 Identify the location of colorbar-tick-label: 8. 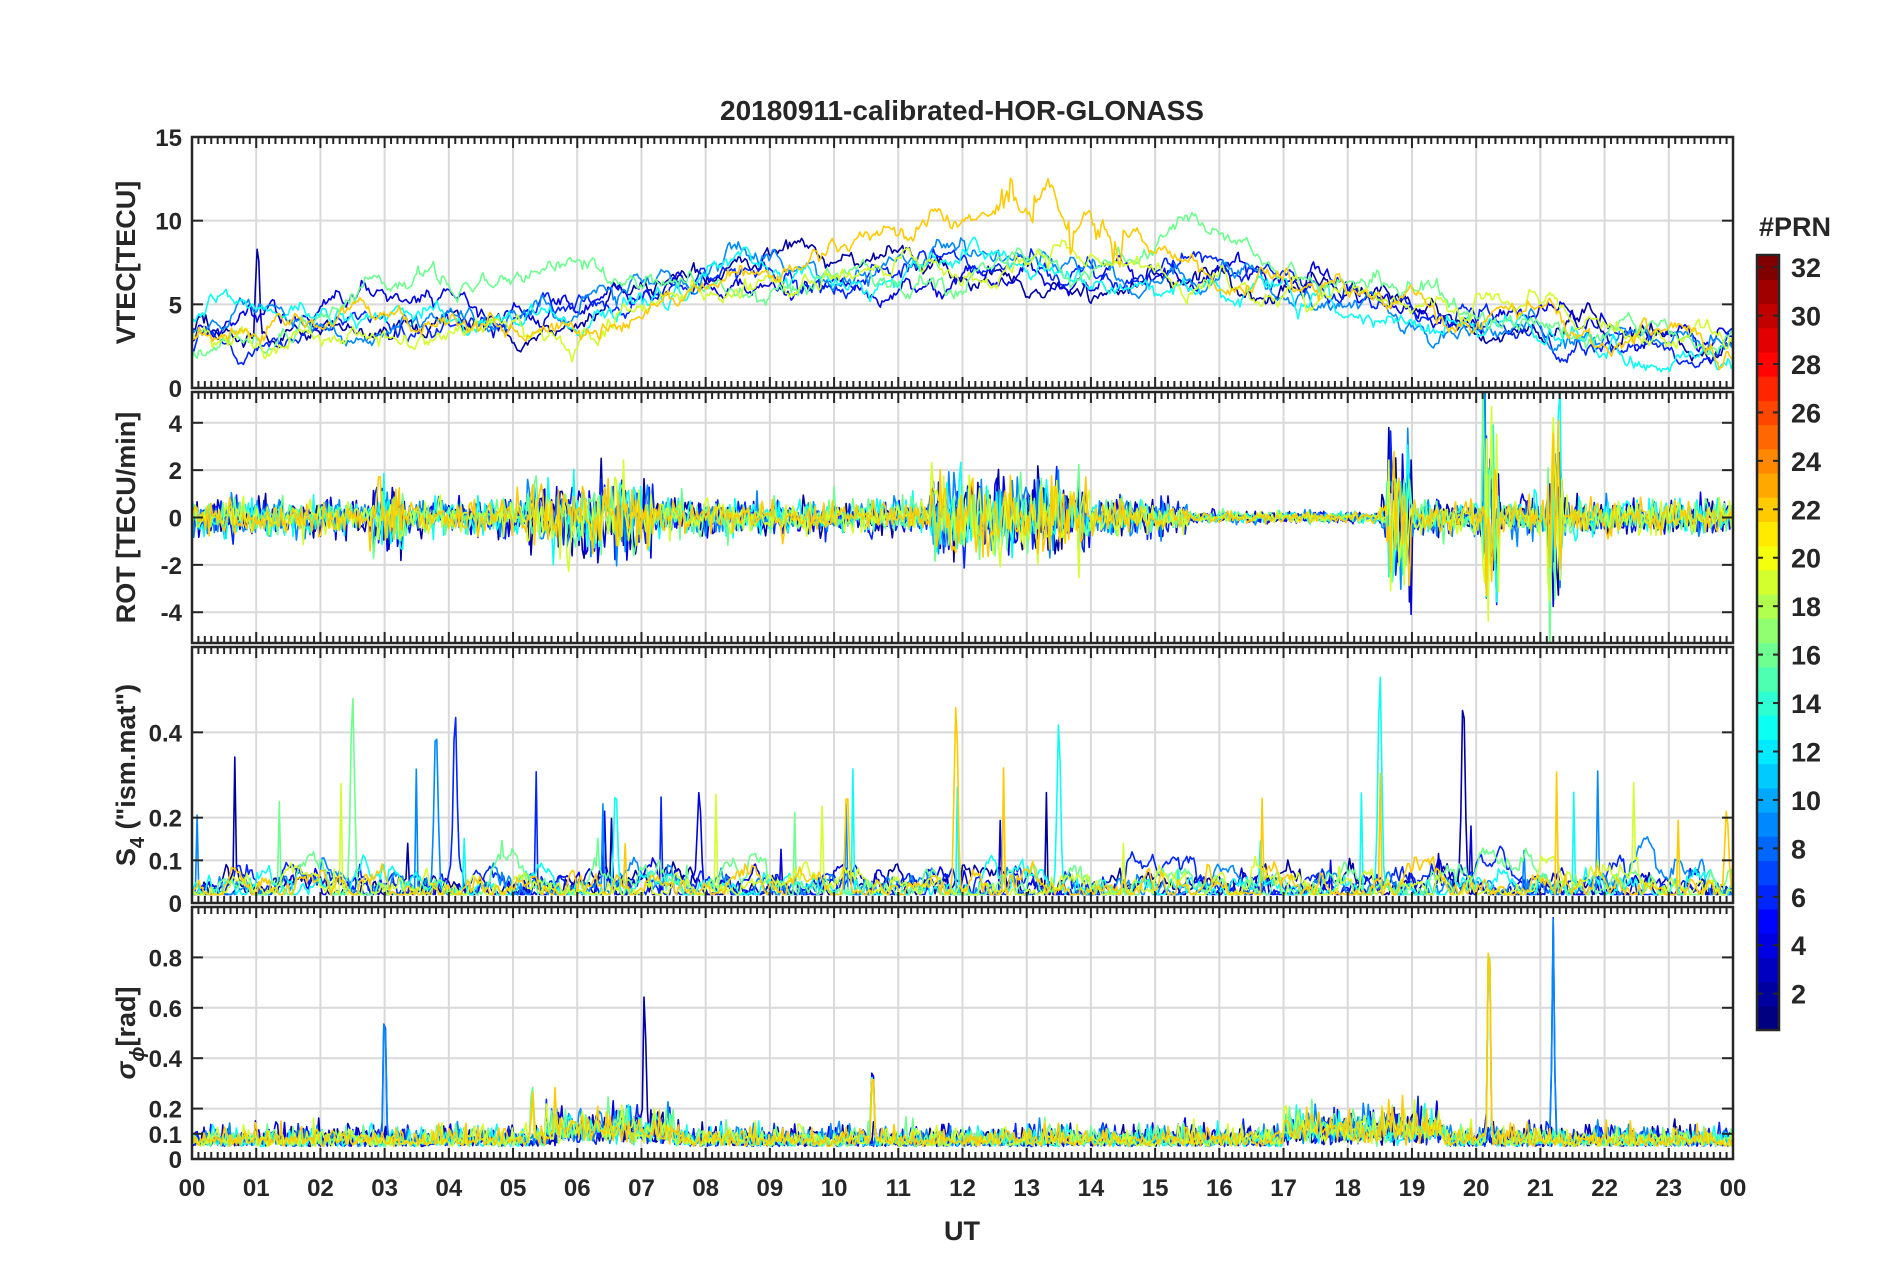
(1798, 849).